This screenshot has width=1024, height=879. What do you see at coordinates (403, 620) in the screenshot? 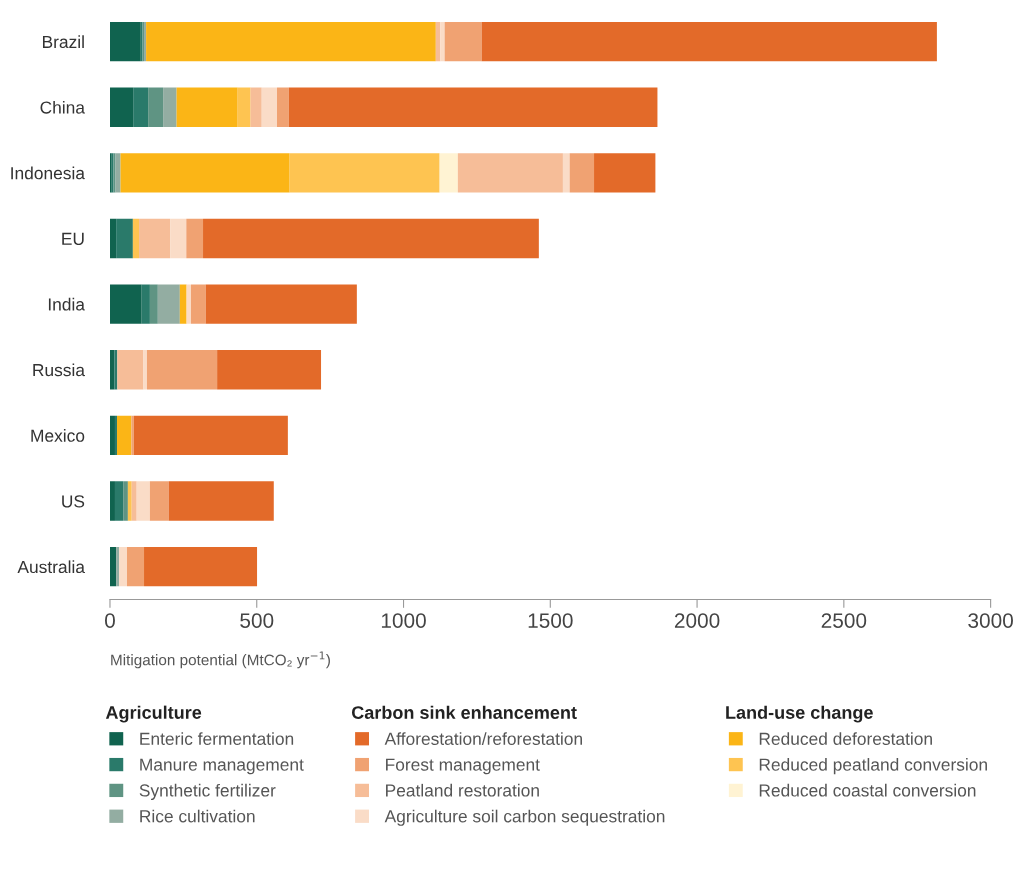
I see `x-tick-label: 1000` at bounding box center [403, 620].